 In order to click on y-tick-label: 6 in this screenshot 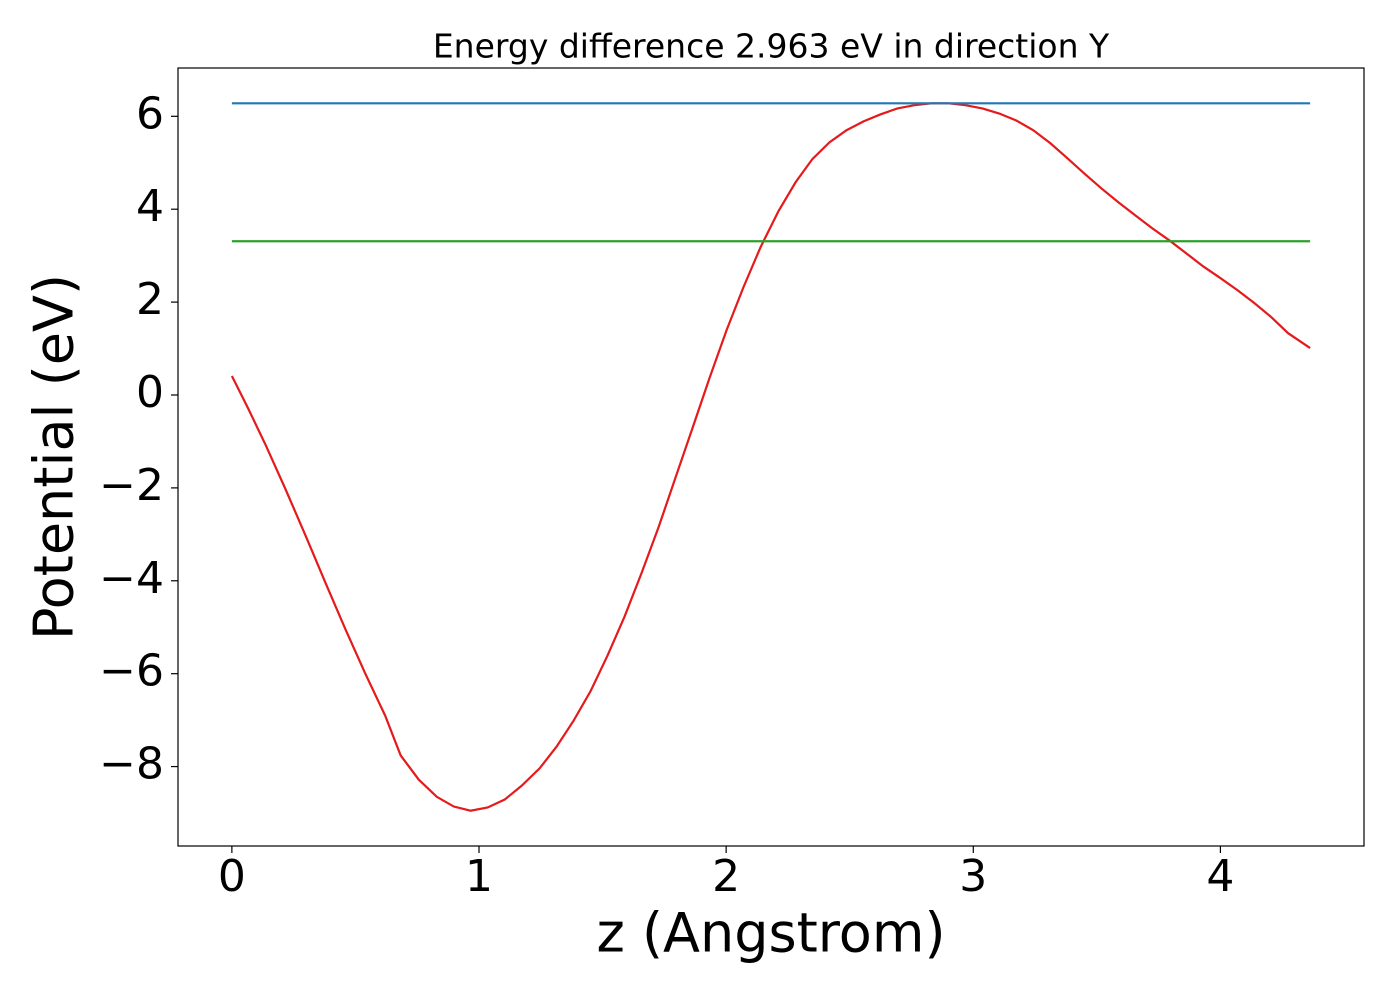, I will do `click(150, 113)`.